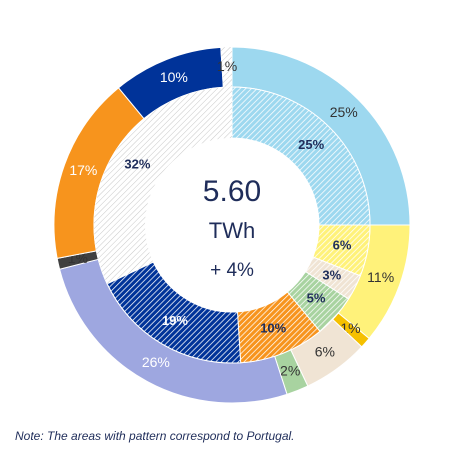 The image size is (464, 450). Describe the element at coordinates (232, 230) in the screenshot. I see `center-unit: TWh` at that location.